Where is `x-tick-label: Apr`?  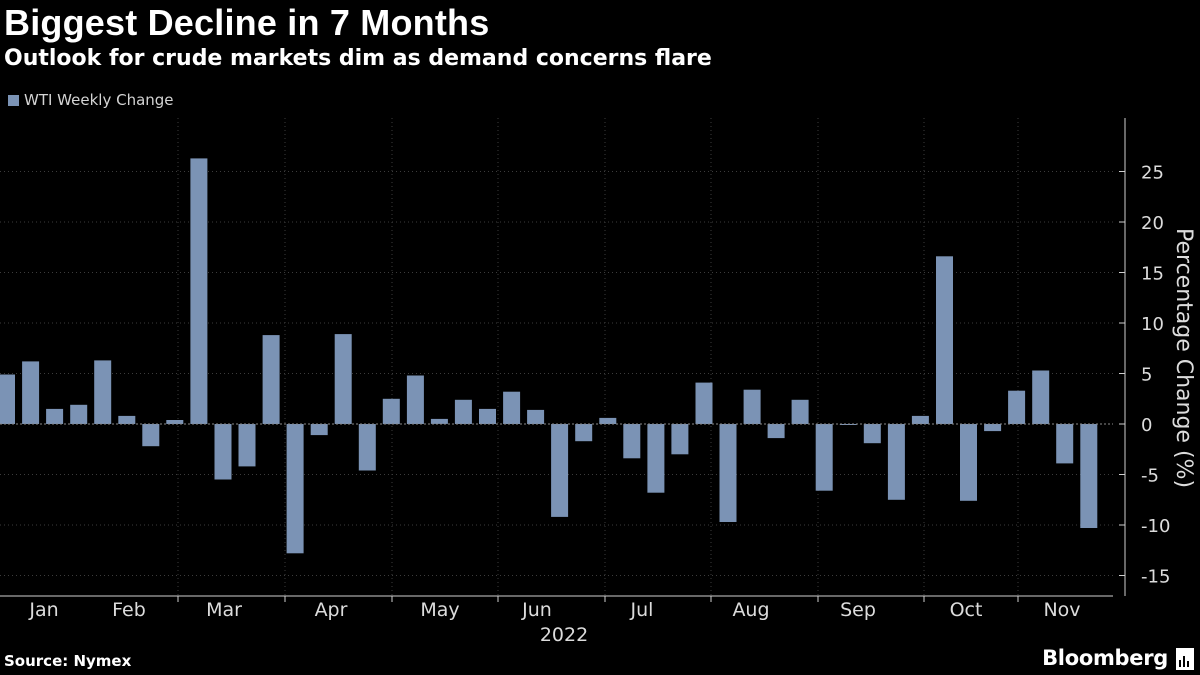
x-tick-label: Apr is located at coordinates (331, 610).